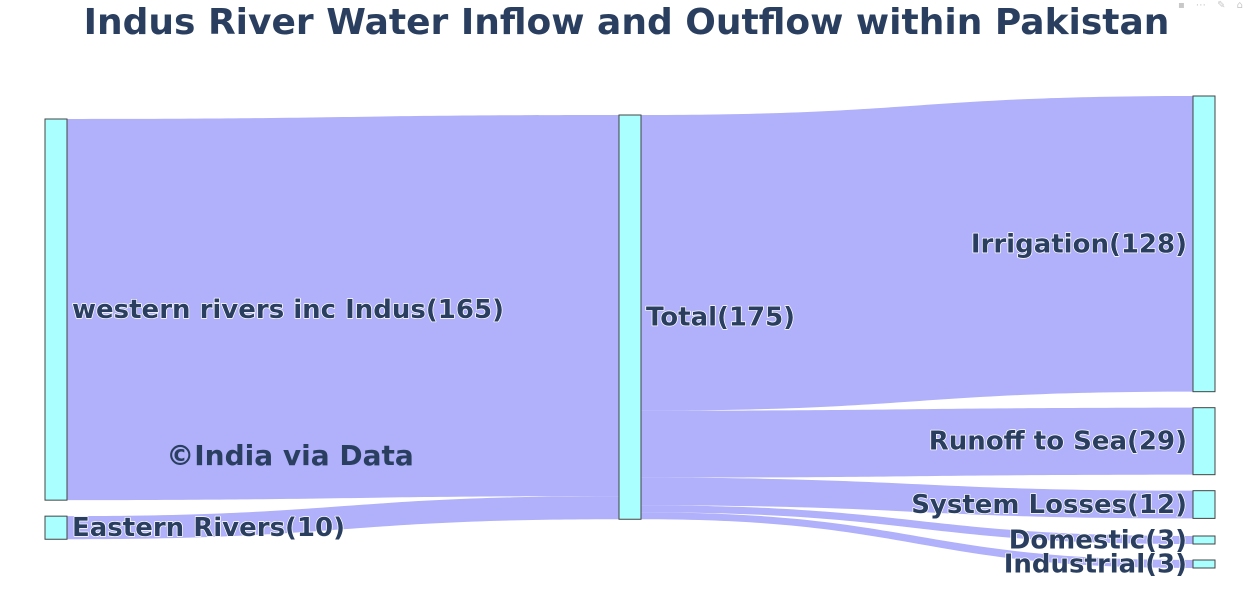 Image resolution: width=1253 pixels, height=600 pixels. What do you see at coordinates (1204, 564) in the screenshot?
I see `sankey-node-industrial` at bounding box center [1204, 564].